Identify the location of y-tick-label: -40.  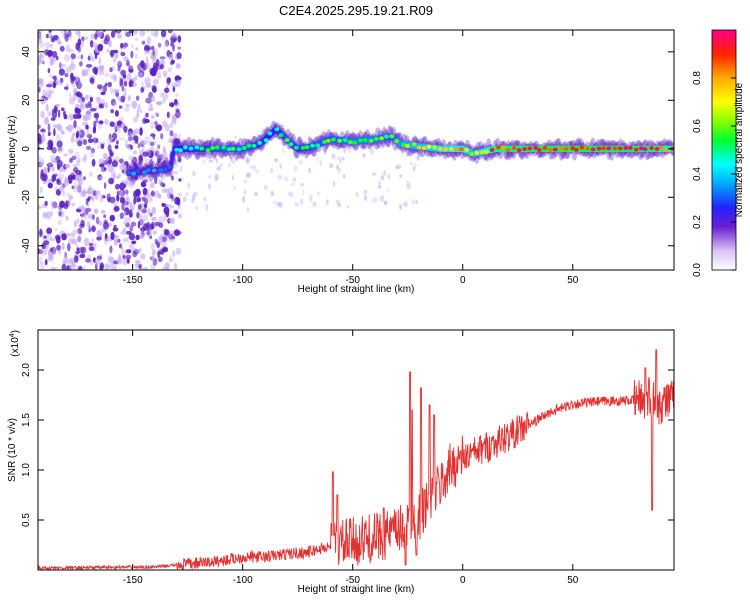
(26, 245).